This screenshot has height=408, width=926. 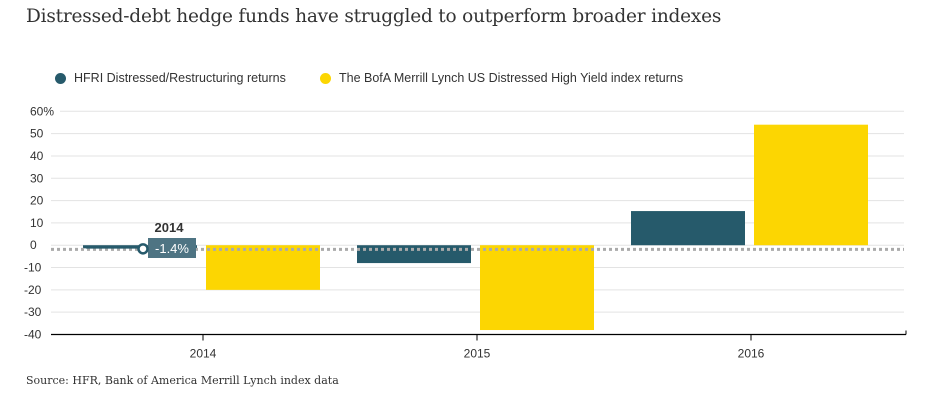 I want to click on x-tick-label: 2015, so click(x=477, y=354).